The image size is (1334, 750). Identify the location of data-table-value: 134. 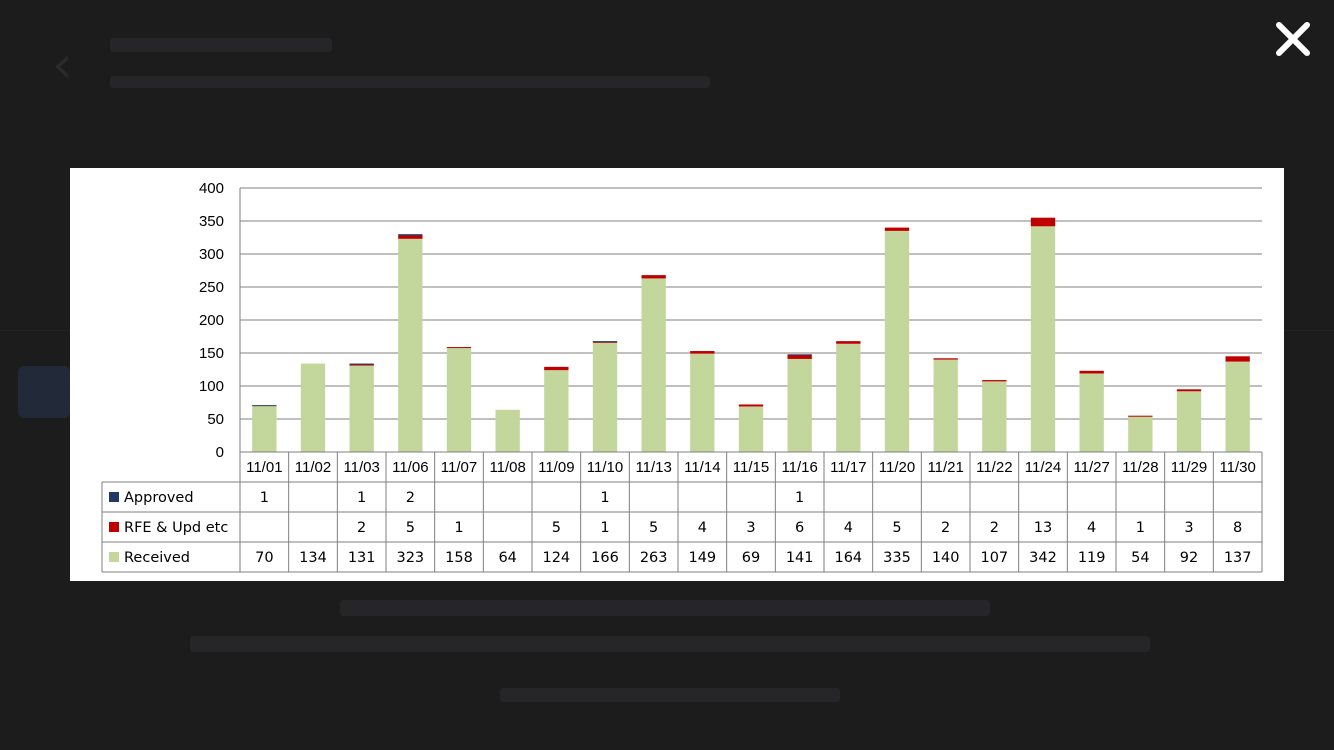
(313, 558).